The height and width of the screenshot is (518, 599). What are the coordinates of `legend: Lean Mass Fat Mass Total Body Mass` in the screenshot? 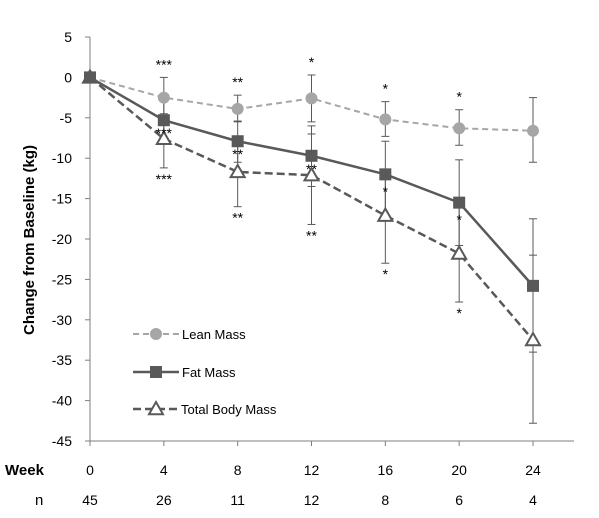 It's located at (205, 372).